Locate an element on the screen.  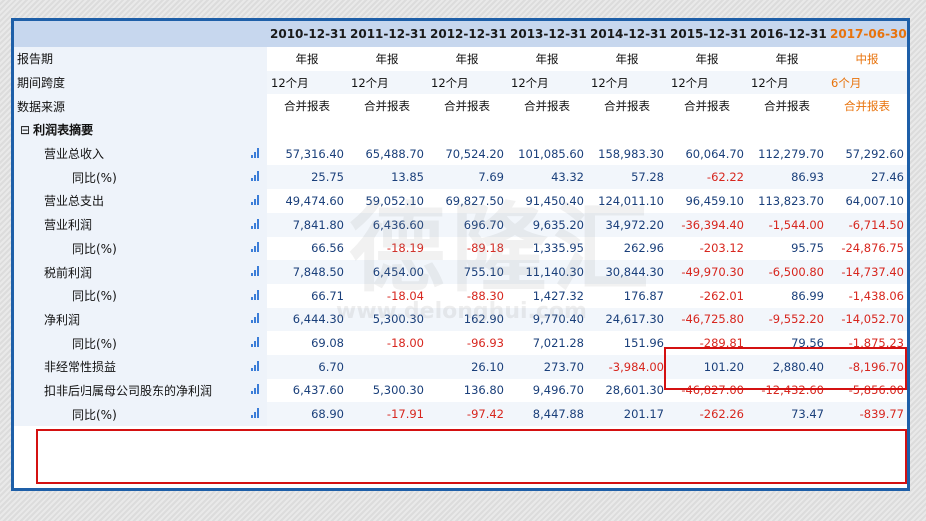
value-cell: -18.19 is located at coordinates (387, 248).